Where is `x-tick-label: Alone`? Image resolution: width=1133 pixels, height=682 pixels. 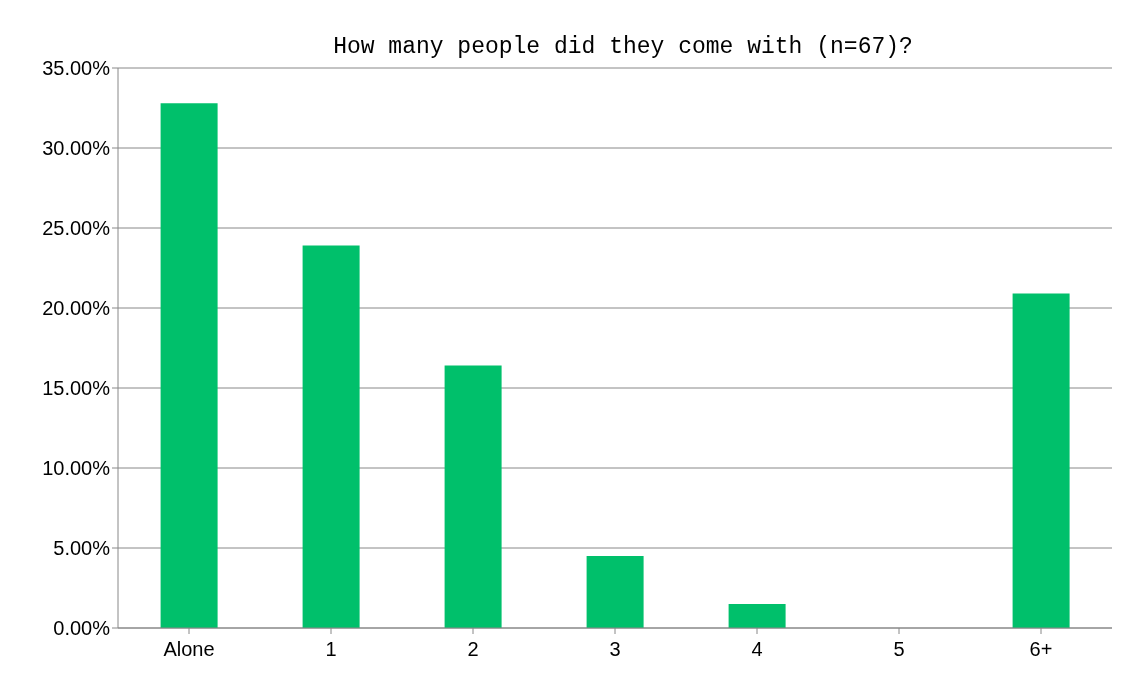 x-tick-label: Alone is located at coordinates (189, 649).